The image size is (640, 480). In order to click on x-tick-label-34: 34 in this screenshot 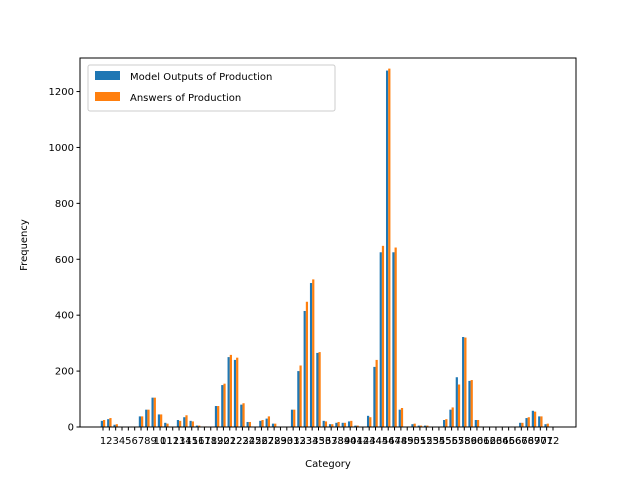, I will do `click(312, 441)`.